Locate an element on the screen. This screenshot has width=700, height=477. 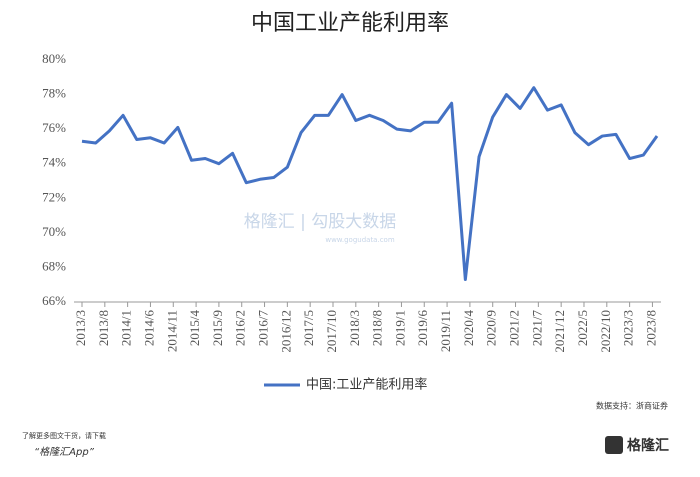
x-tick-label: 2013/3 is located at coordinates (80, 328).